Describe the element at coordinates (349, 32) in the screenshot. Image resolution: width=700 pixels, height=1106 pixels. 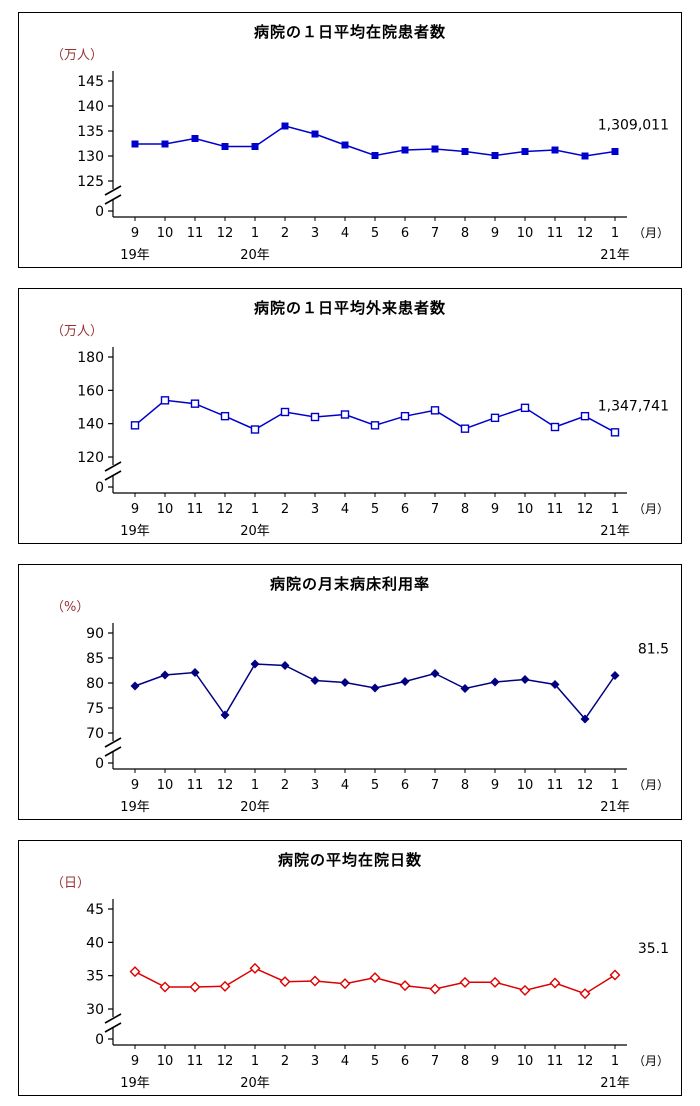
I see `chart-title: 病院の１日平均在院患者数` at that location.